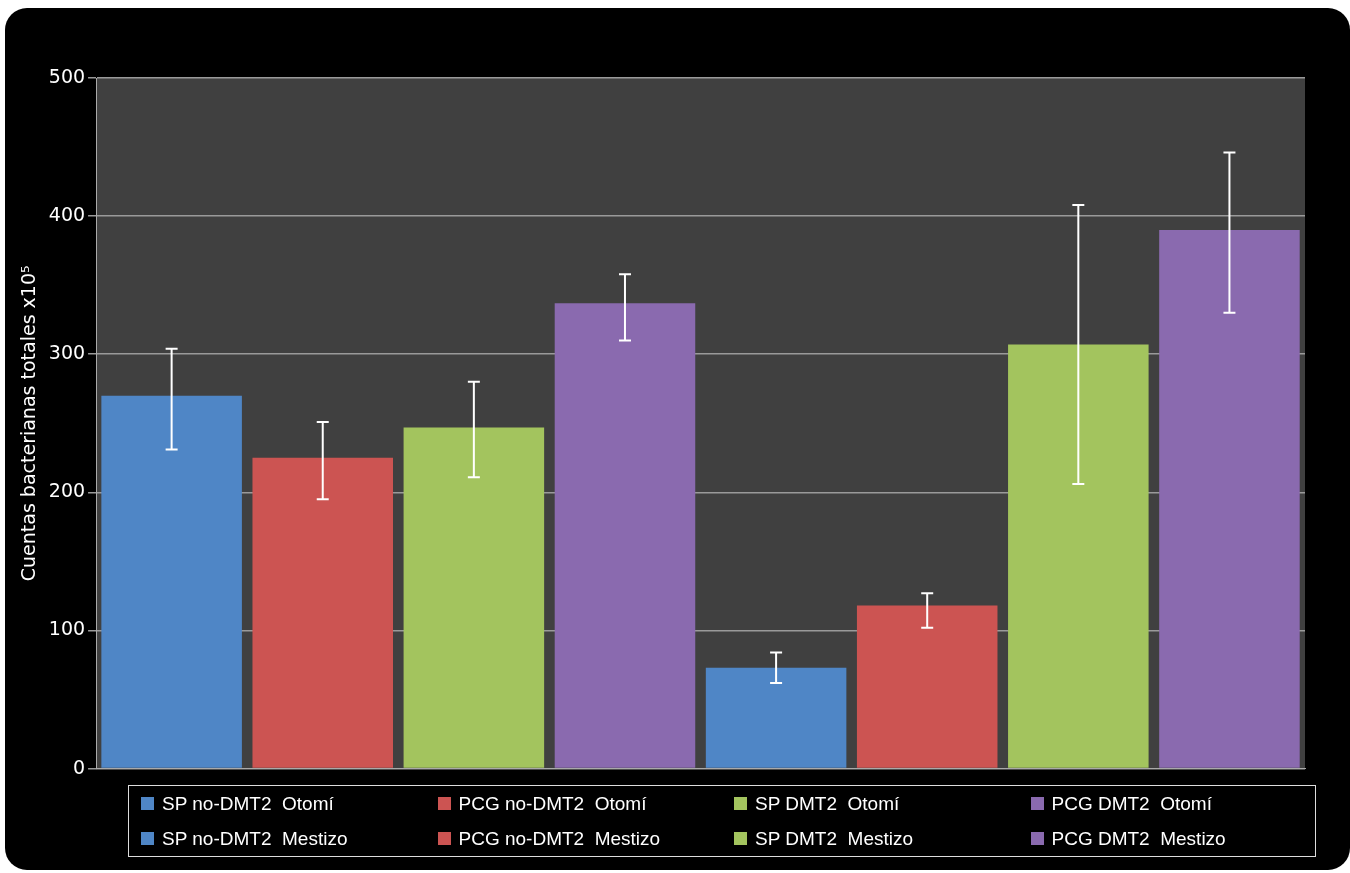 This screenshot has width=1350, height=873. I want to click on legend-label: PCG no-DMT2 Otomí, so click(552, 803).